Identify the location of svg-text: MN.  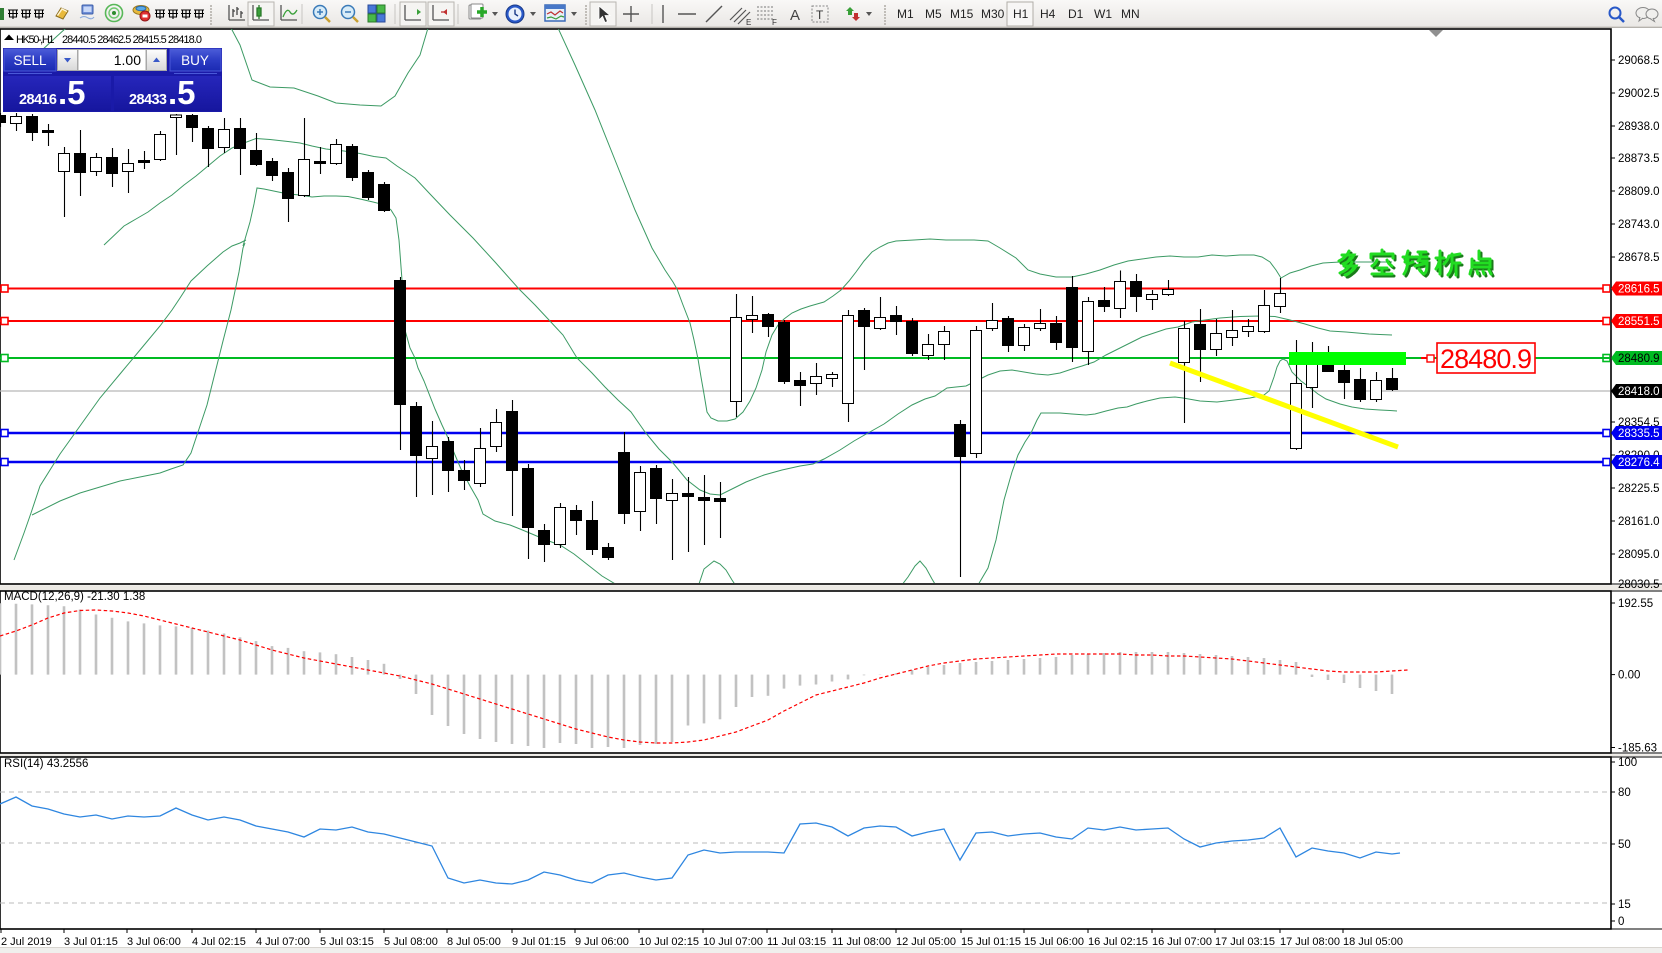
(1130, 14).